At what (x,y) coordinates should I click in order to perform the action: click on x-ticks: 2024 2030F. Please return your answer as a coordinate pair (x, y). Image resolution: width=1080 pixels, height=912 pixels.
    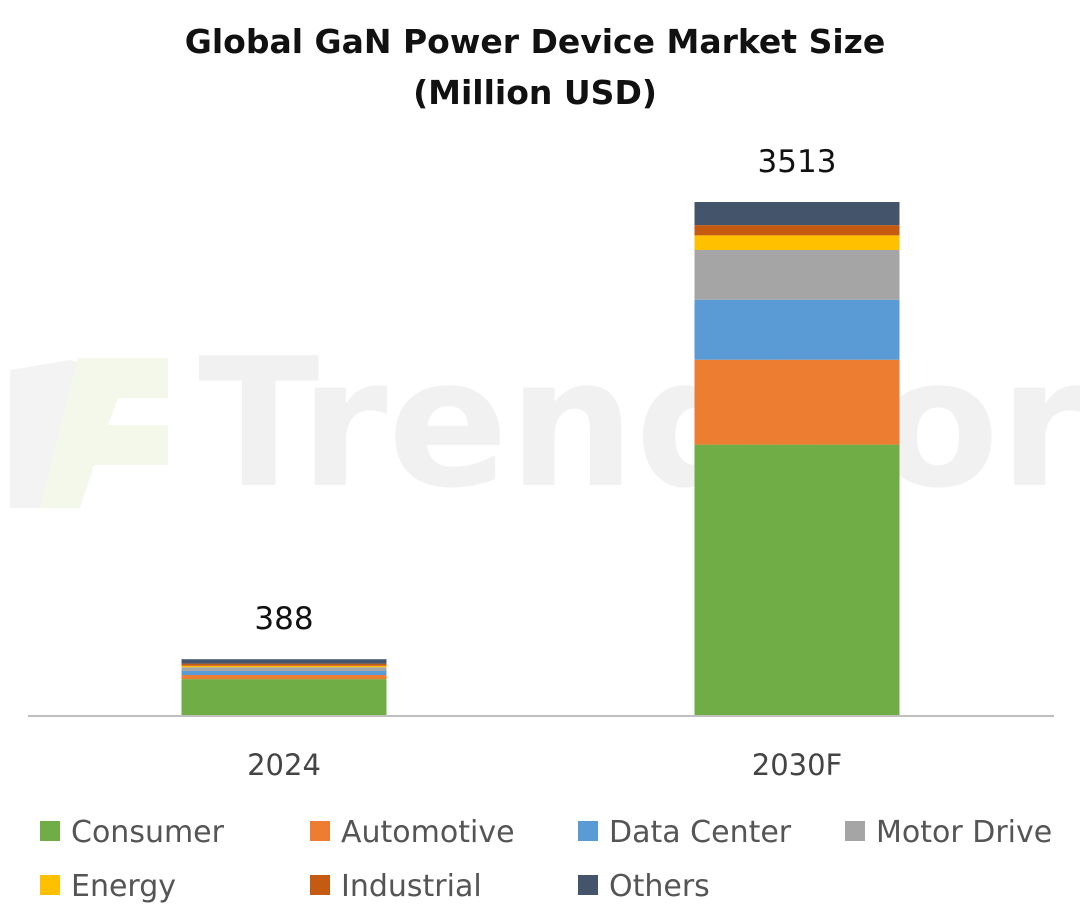
    Looking at the image, I should click on (544, 765).